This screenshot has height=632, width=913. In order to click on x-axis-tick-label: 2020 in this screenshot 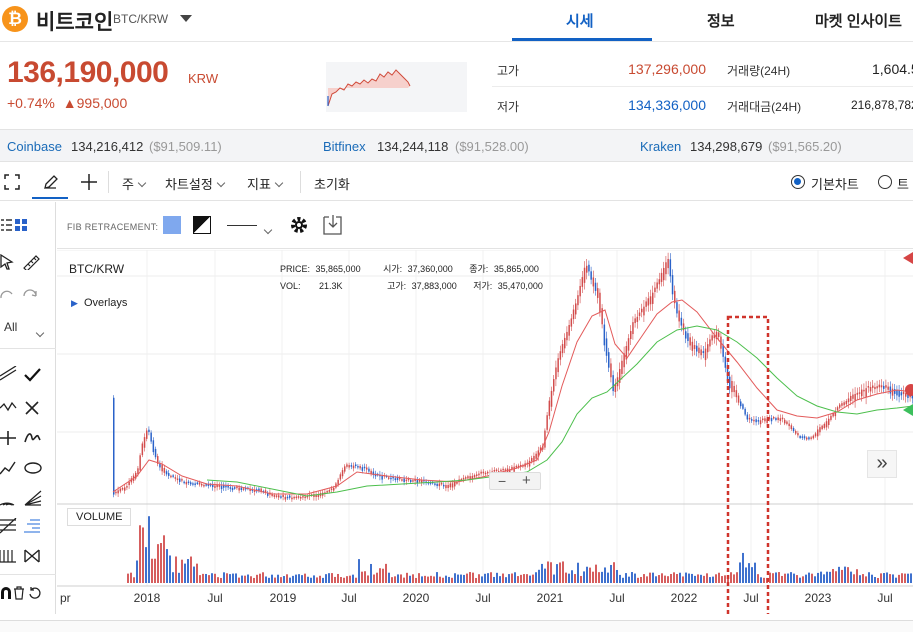, I will do `click(416, 598)`.